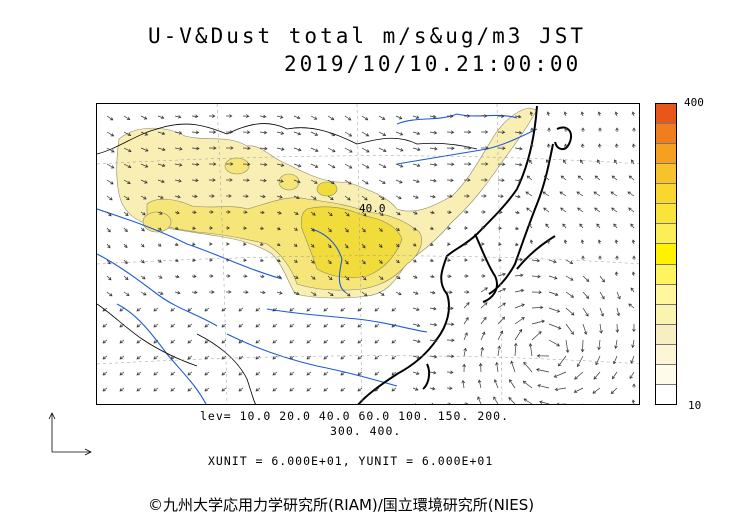  Describe the element at coordinates (666, 334) in the screenshot. I see `colorbar-swatch` at that location.